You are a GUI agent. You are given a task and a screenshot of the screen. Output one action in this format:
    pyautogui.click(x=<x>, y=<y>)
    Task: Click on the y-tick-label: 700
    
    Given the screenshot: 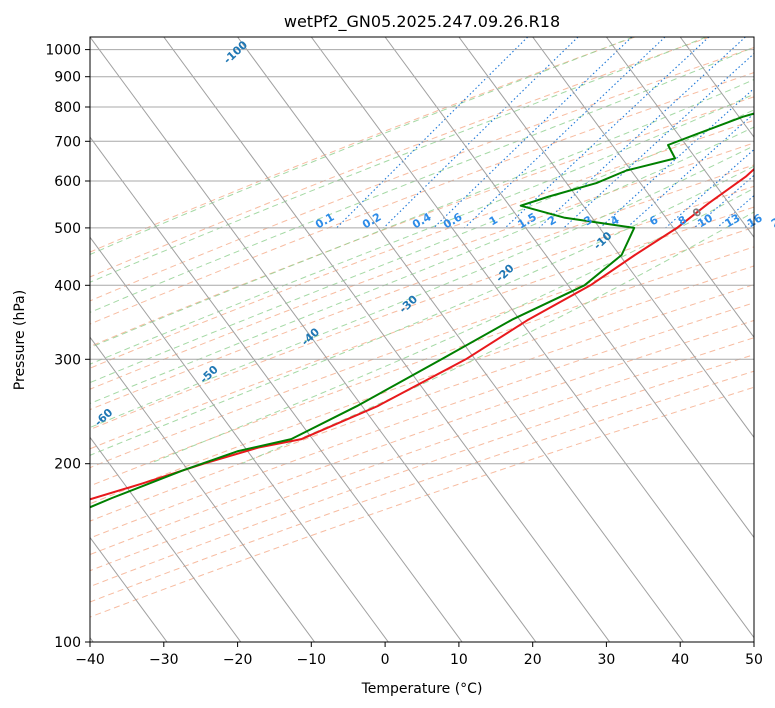 What is the action you would take?
    pyautogui.click(x=67, y=142)
    